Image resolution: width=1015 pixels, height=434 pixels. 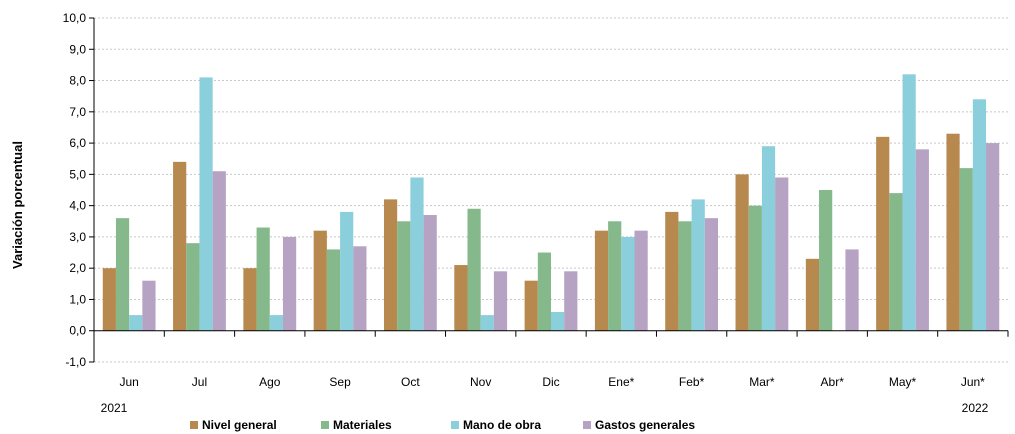 What do you see at coordinates (128, 382) in the screenshot?
I see `x-tick-label: Jun` at bounding box center [128, 382].